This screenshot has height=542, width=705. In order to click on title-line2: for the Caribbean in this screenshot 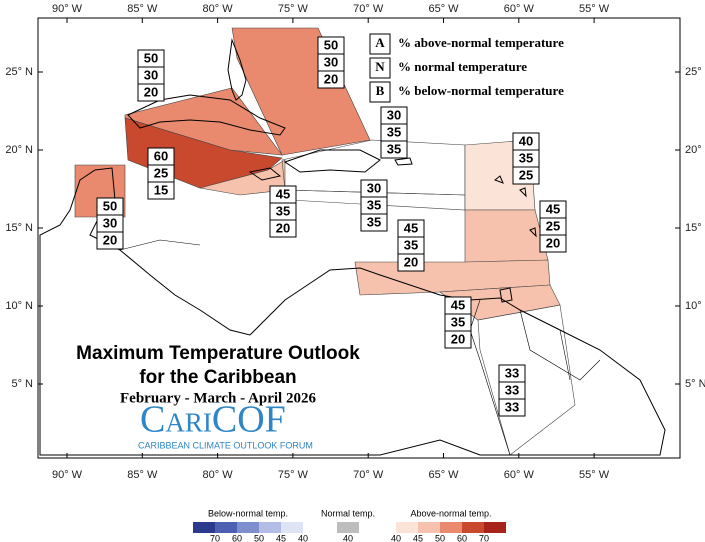, I will do `click(217, 377)`.